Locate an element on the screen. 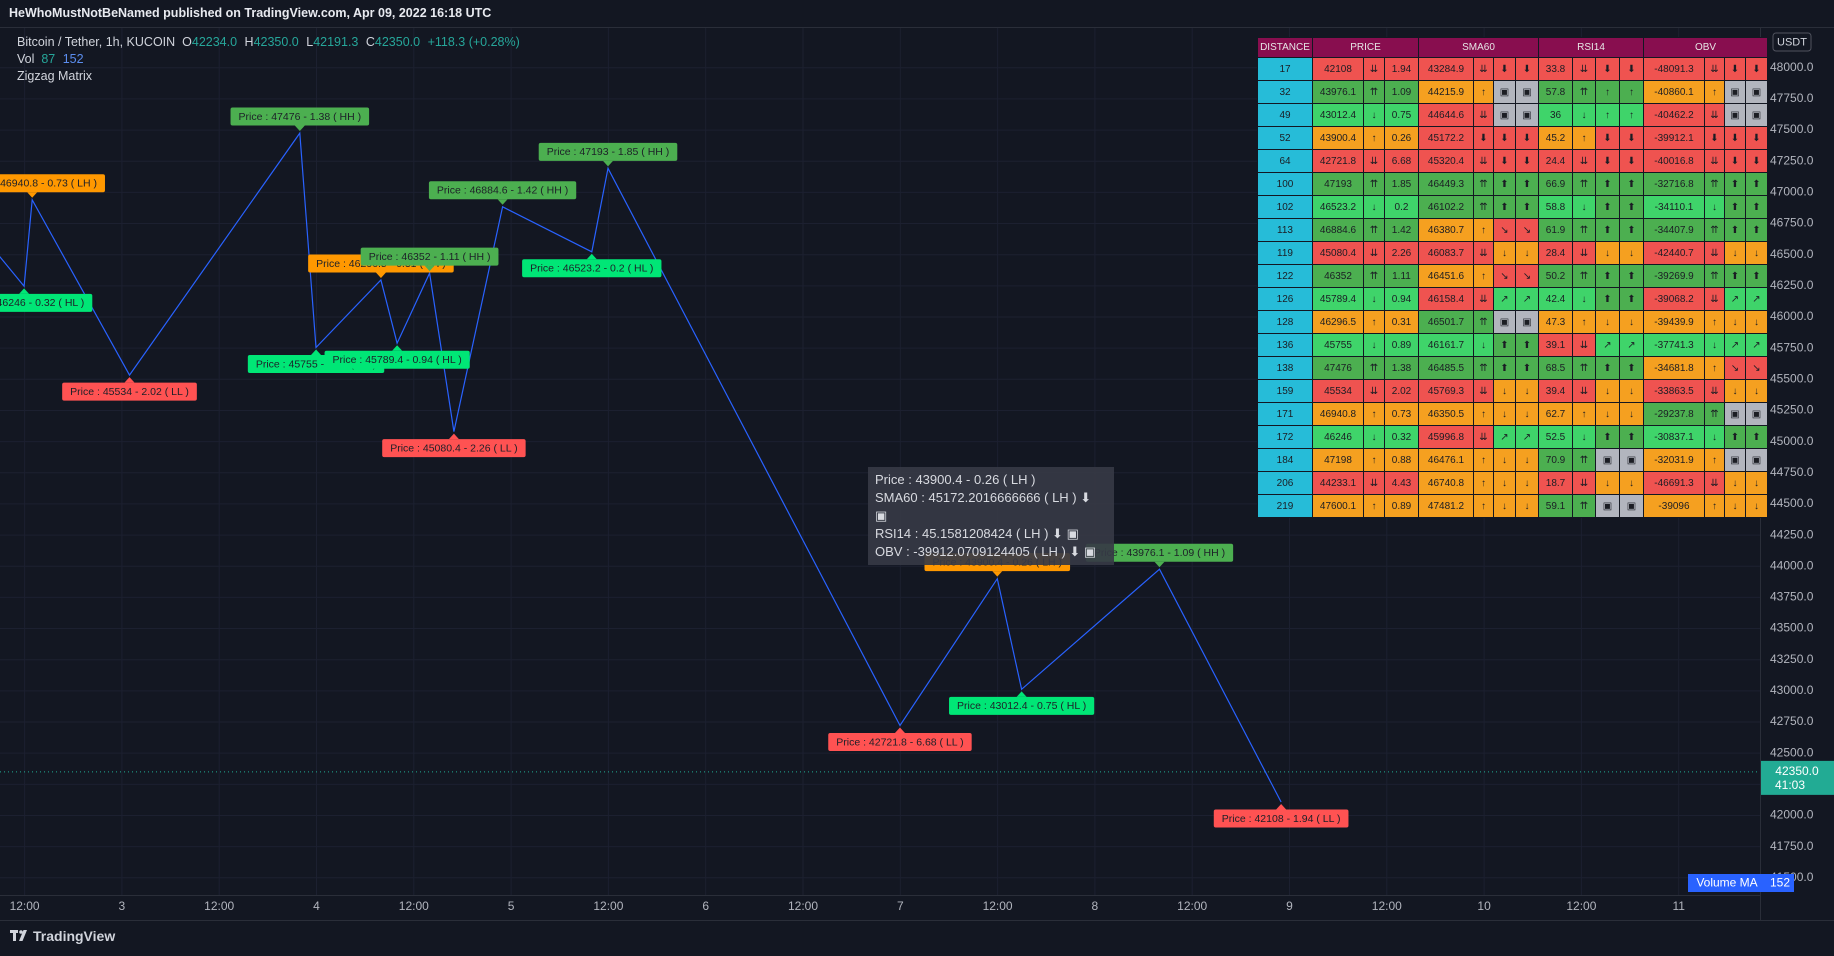 The width and height of the screenshot is (1834, 956). y-tick-label: 43000.0 is located at coordinates (1792, 690).